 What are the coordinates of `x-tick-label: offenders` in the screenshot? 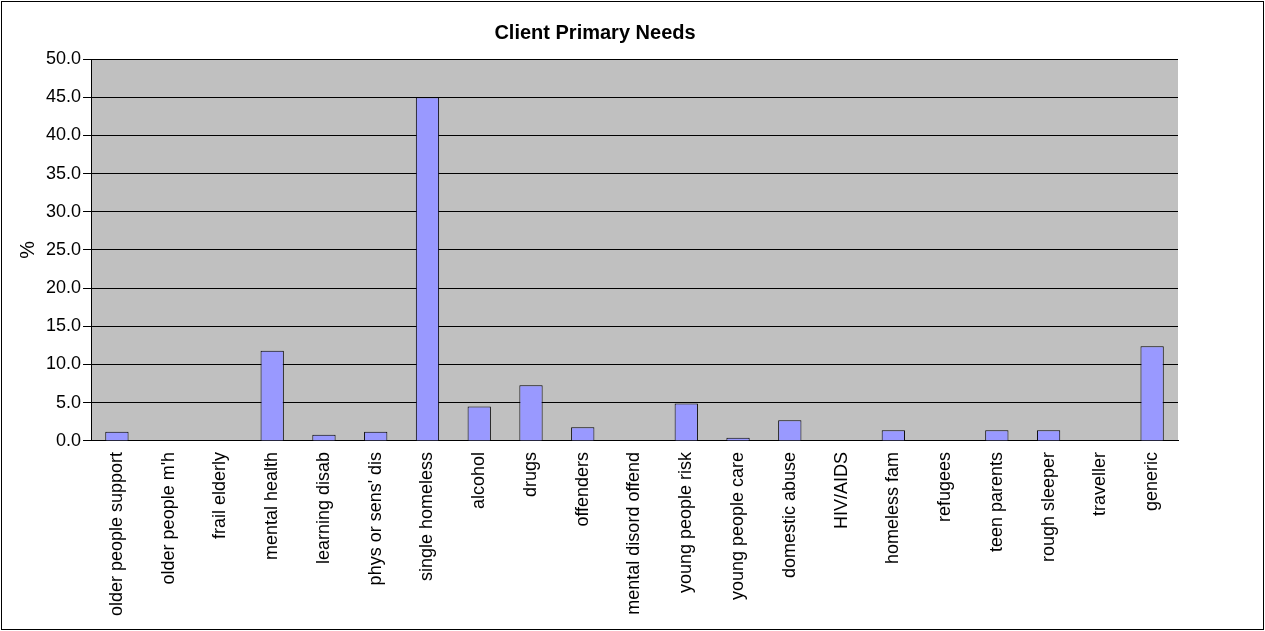 It's located at (581, 489).